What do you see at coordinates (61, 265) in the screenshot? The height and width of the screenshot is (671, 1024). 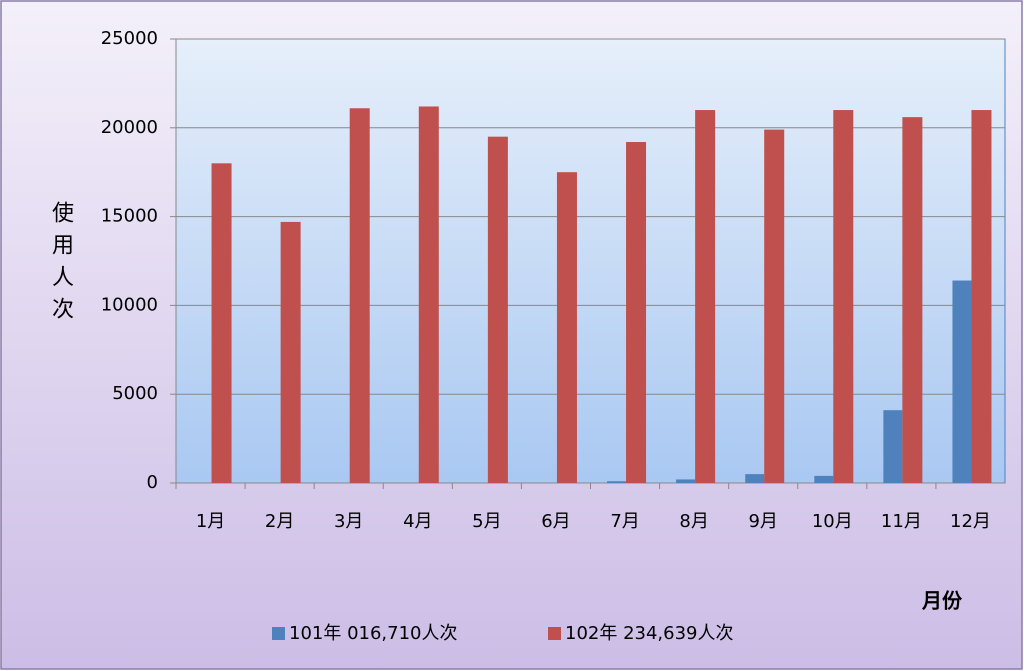 I see `y-axis-label: 使用人次` at bounding box center [61, 265].